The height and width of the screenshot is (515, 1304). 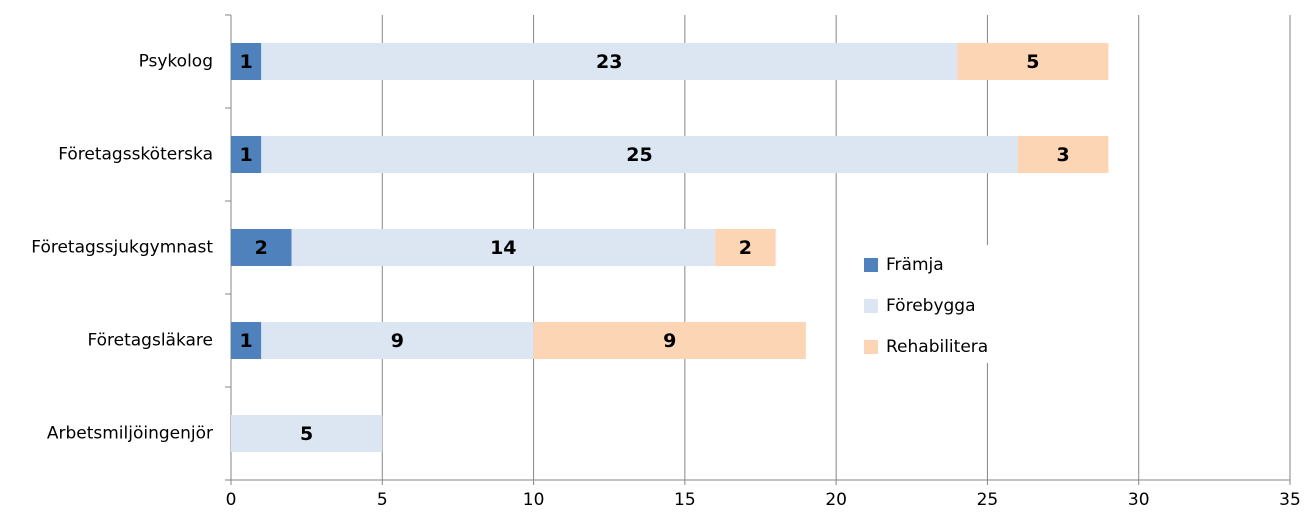 I want to click on value-label: 14, so click(x=503, y=248).